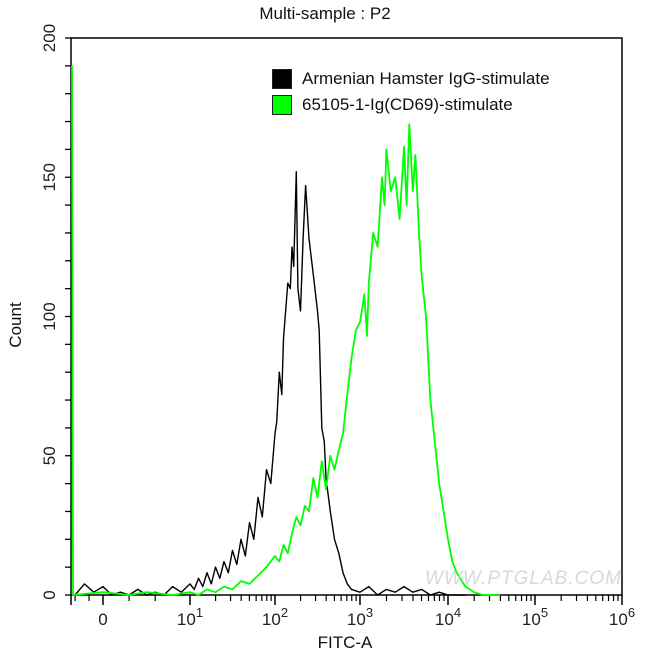  Describe the element at coordinates (102, 619) in the screenshot. I see `x-tick-label: 0` at that location.